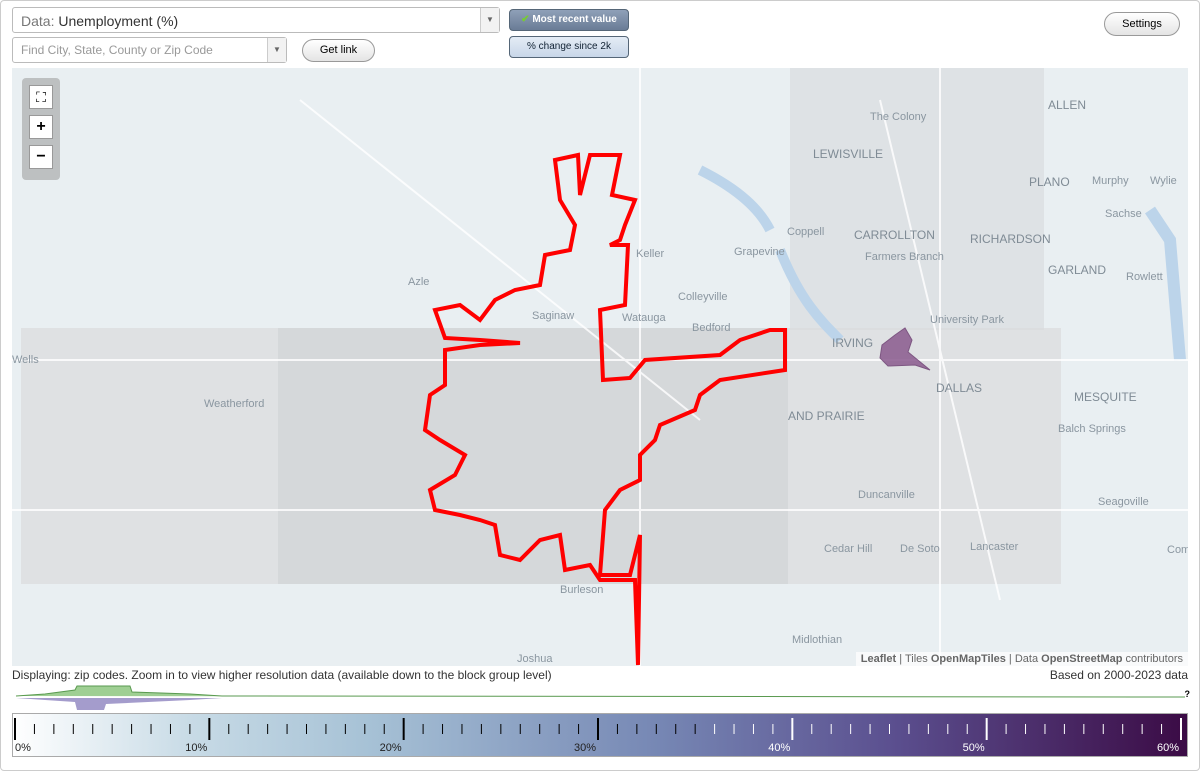 This screenshot has height=771, width=1200. I want to click on data-value: Unemployment (%), so click(118, 21).